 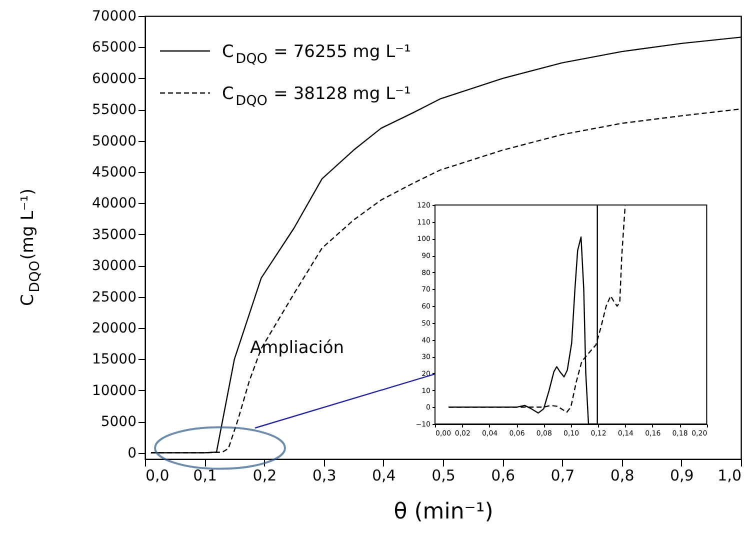 I want to click on x-tick-label: 0,3, so click(x=324, y=475).